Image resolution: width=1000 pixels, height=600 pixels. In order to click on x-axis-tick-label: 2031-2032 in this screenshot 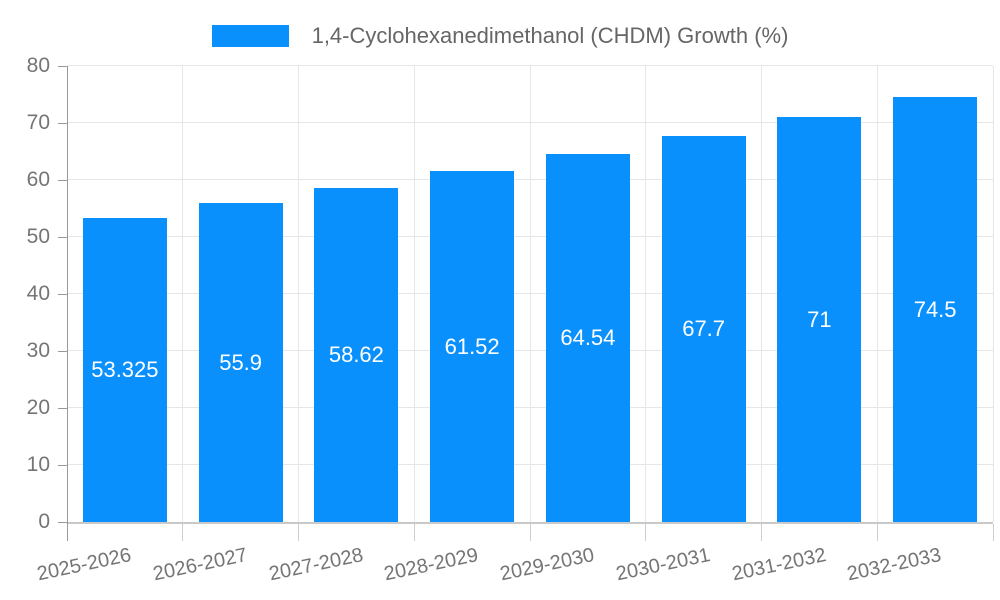, I will do `click(778, 565)`.